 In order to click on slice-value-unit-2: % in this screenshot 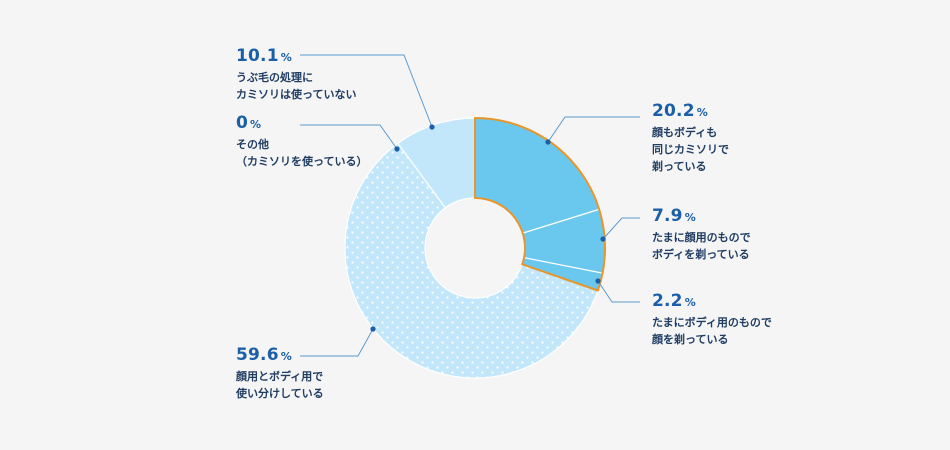, I will do `click(690, 302)`.